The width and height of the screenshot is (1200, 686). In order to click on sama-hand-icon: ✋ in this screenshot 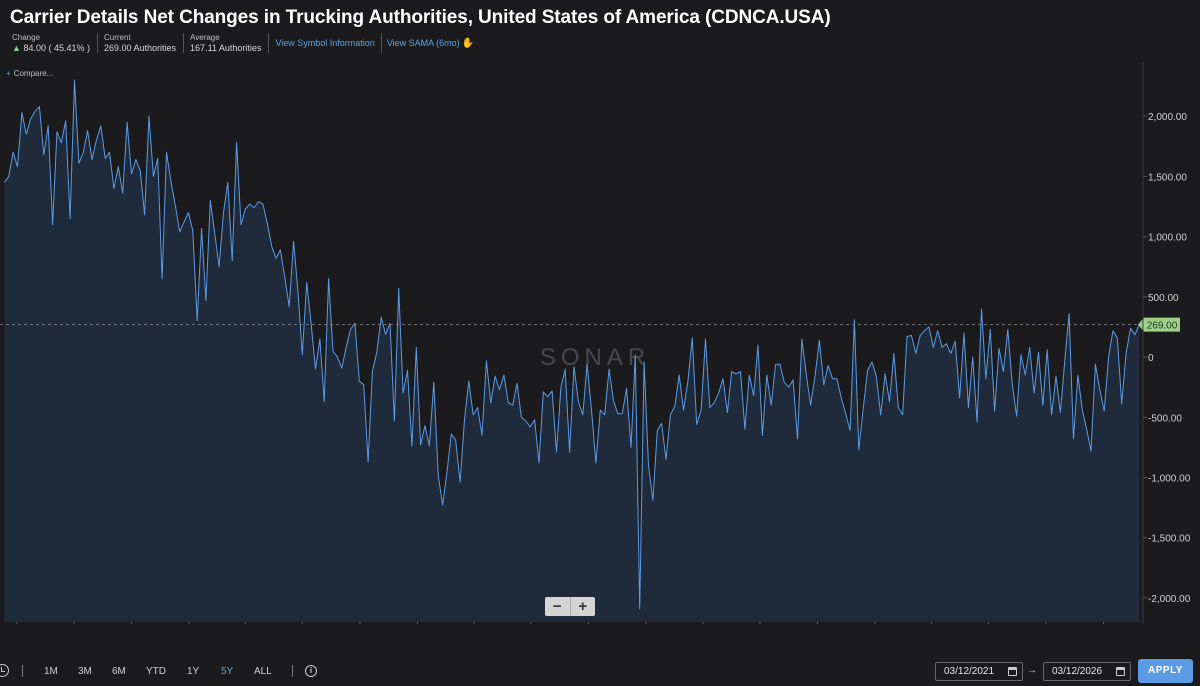, I will do `click(468, 43)`.